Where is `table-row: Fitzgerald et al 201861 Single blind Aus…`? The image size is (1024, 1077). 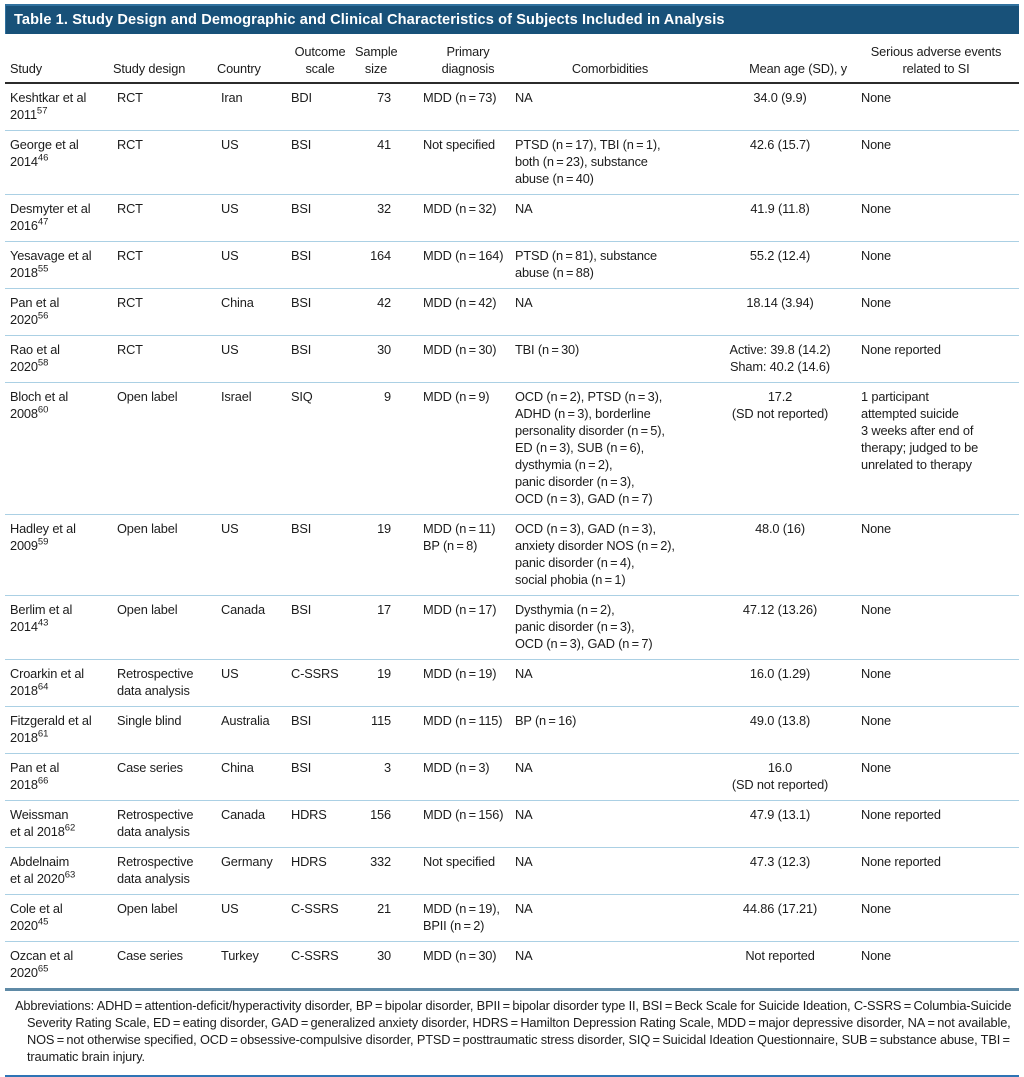 table-row: Fitzgerald et al 201861 Single blind Aus… is located at coordinates (512, 730).